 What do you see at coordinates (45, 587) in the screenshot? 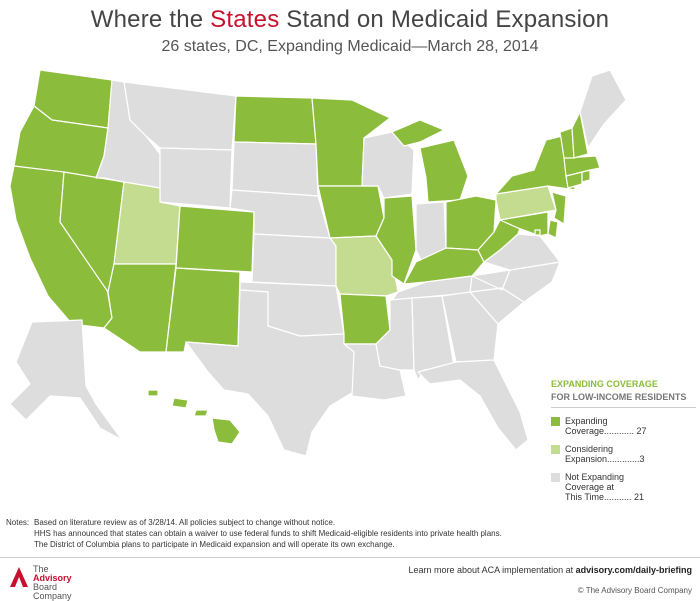
I see `logo-line: Board` at bounding box center [45, 587].